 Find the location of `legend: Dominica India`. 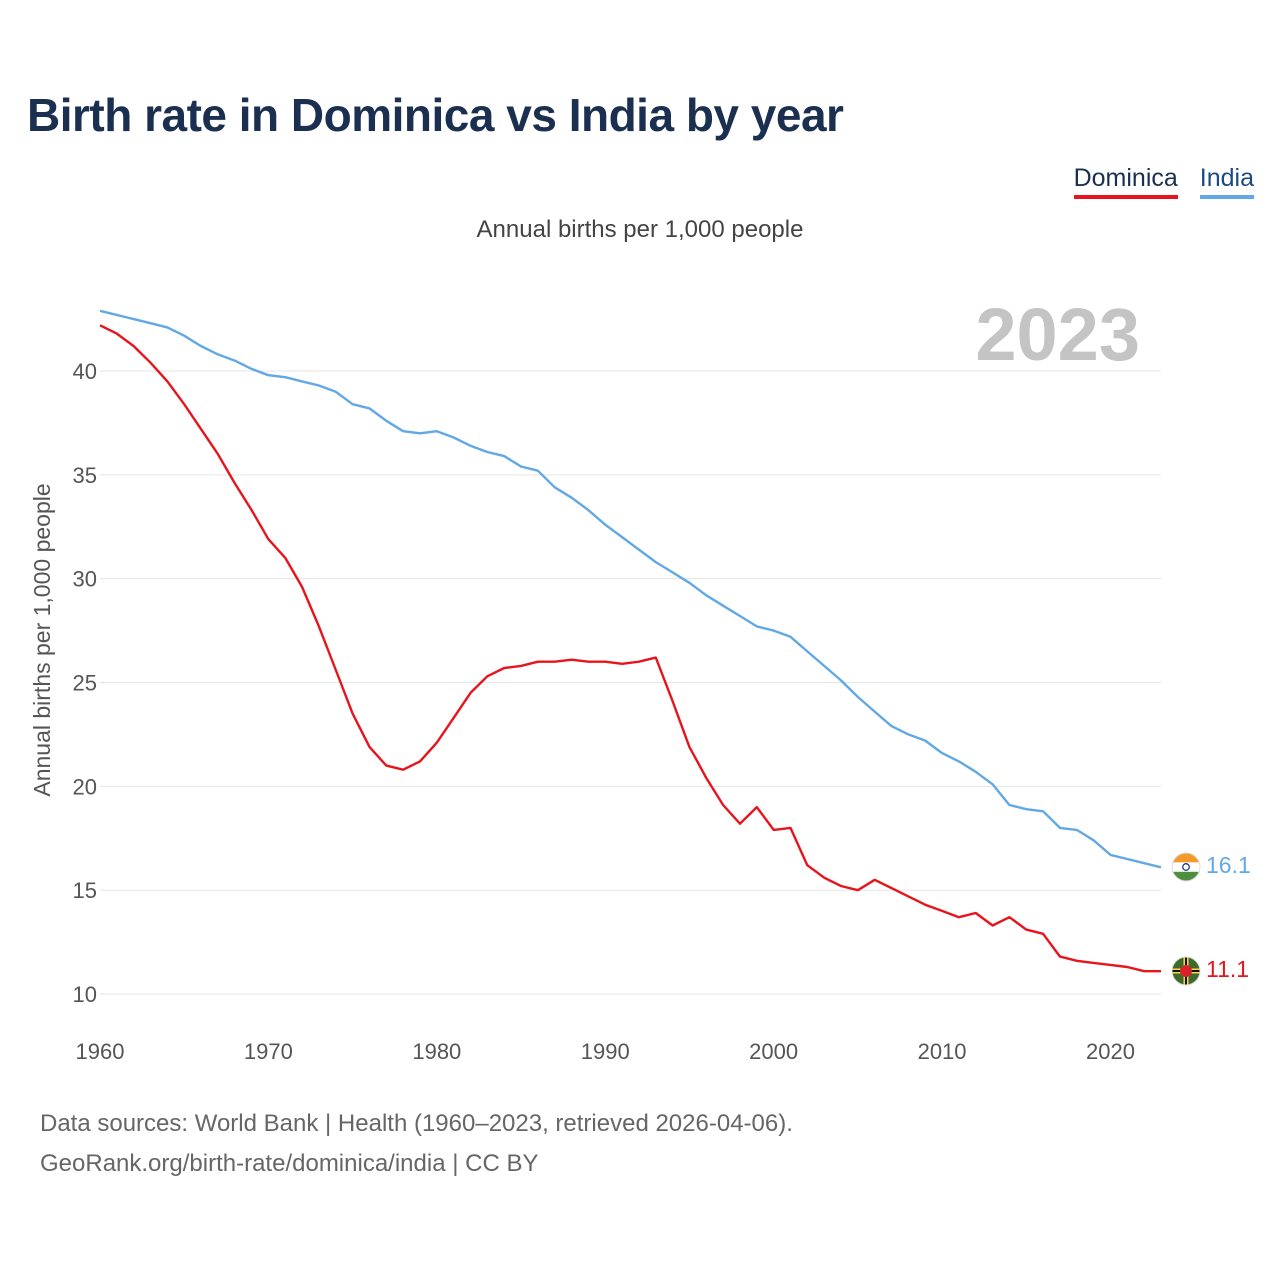

legend: Dominica India is located at coordinates (1163, 181).